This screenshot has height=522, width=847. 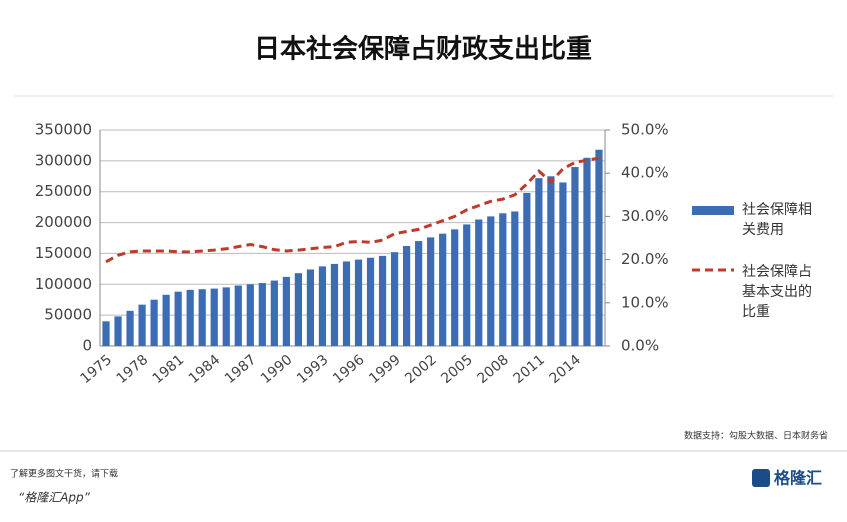 I want to click on x-tick-label: 2002, so click(x=421, y=369).